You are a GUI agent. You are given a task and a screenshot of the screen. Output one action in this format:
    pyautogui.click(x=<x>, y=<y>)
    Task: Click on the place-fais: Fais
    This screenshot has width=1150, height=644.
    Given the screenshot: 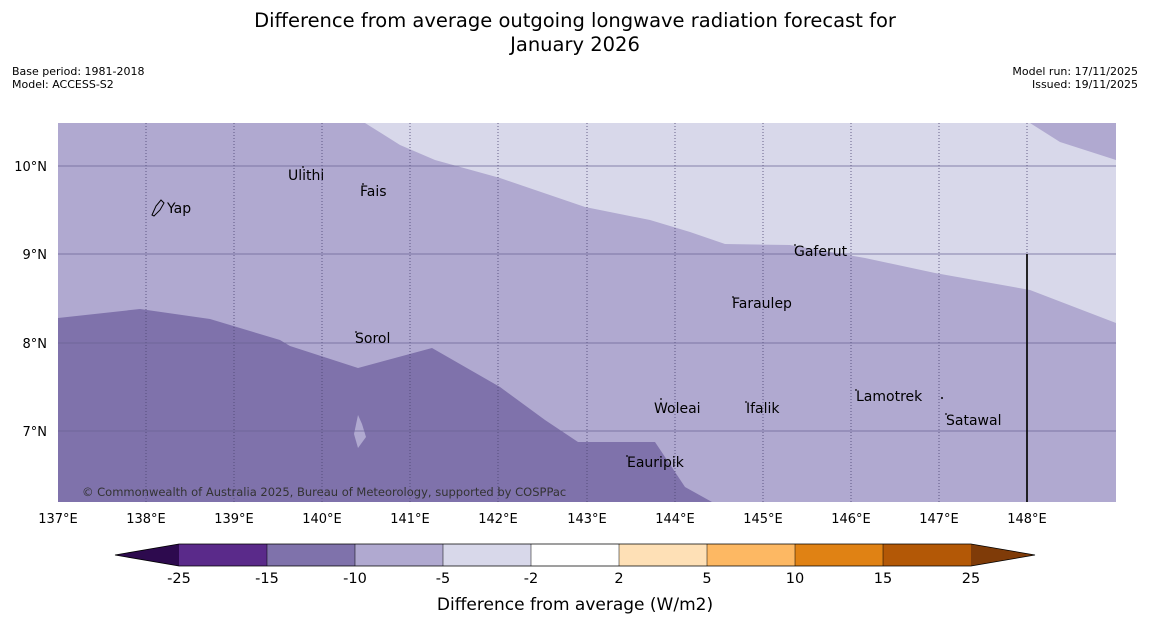 What is the action you would take?
    pyautogui.click(x=373, y=192)
    